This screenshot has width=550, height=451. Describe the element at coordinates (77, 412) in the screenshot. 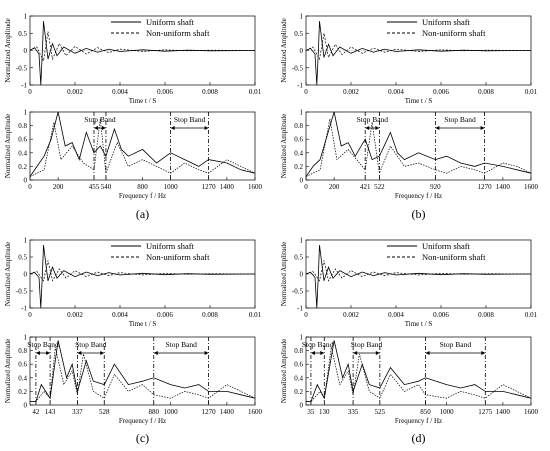

I see `x-tick-label: 337` at that location.